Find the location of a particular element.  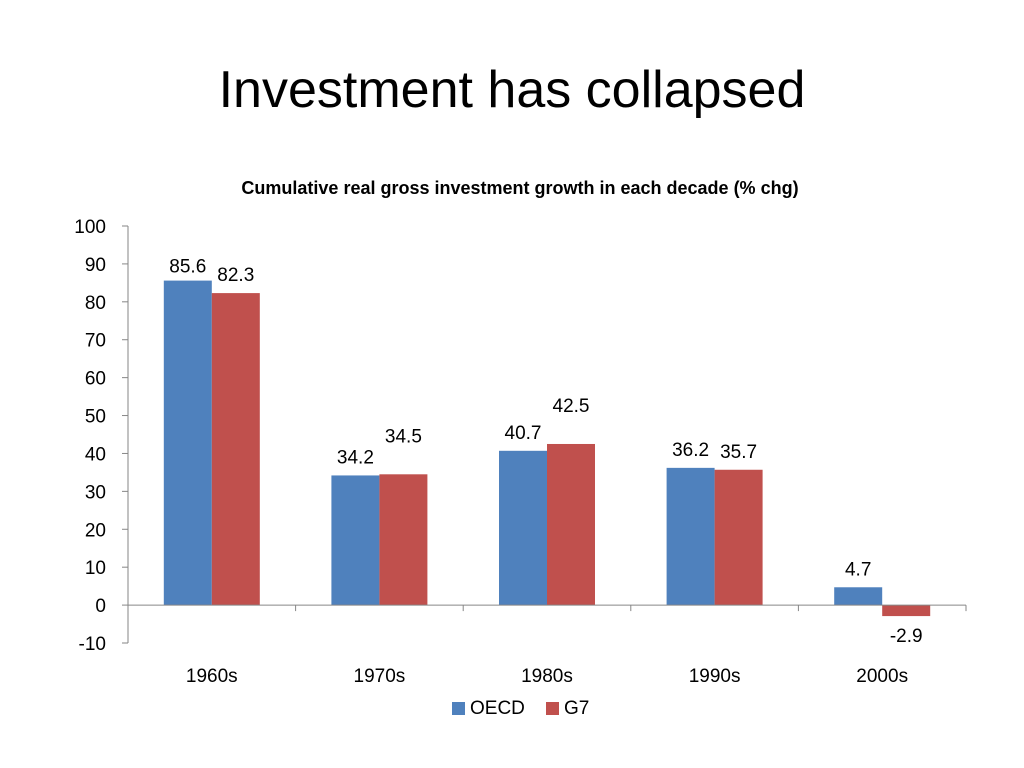

y-axis: -10 0 10 20 30 40 50 60 70 80 90 100 is located at coordinates (101, 436).